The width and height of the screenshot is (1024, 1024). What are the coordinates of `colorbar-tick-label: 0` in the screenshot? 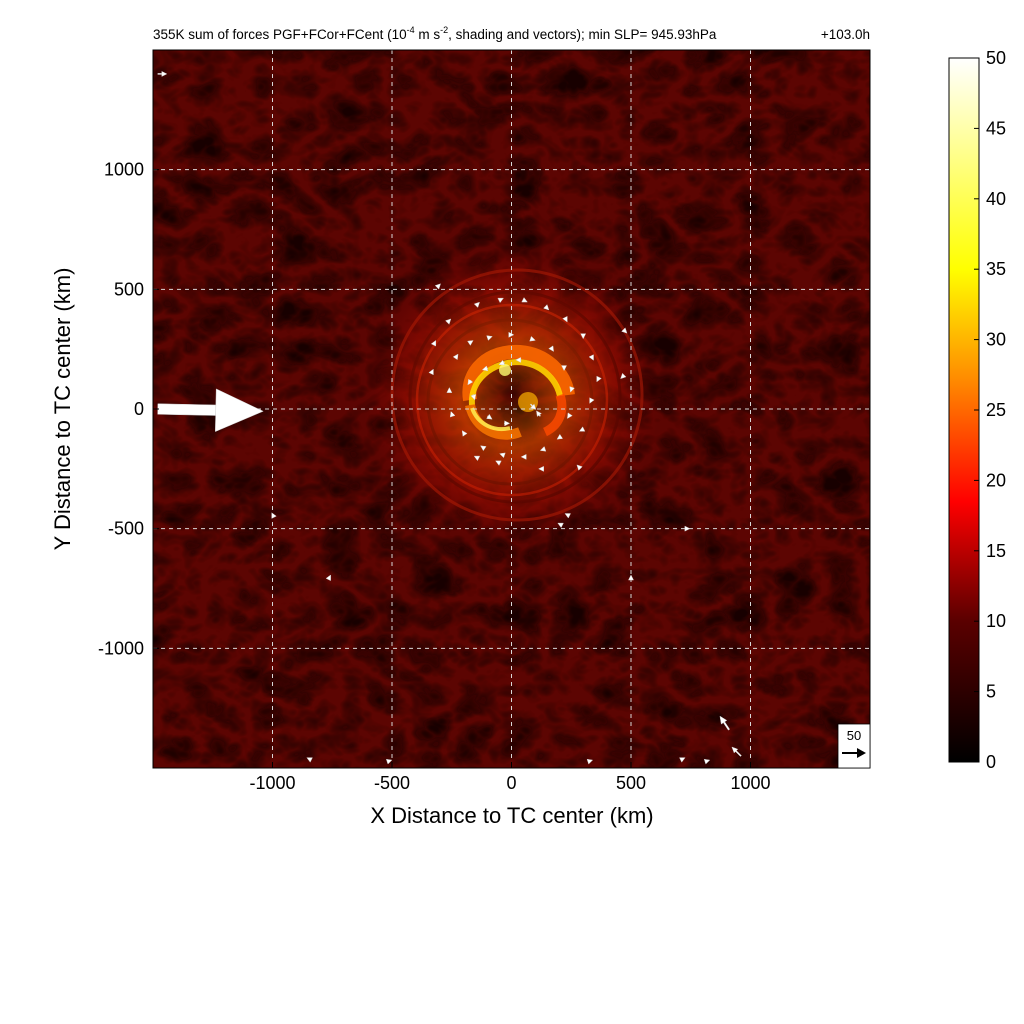 It's located at (991, 762).